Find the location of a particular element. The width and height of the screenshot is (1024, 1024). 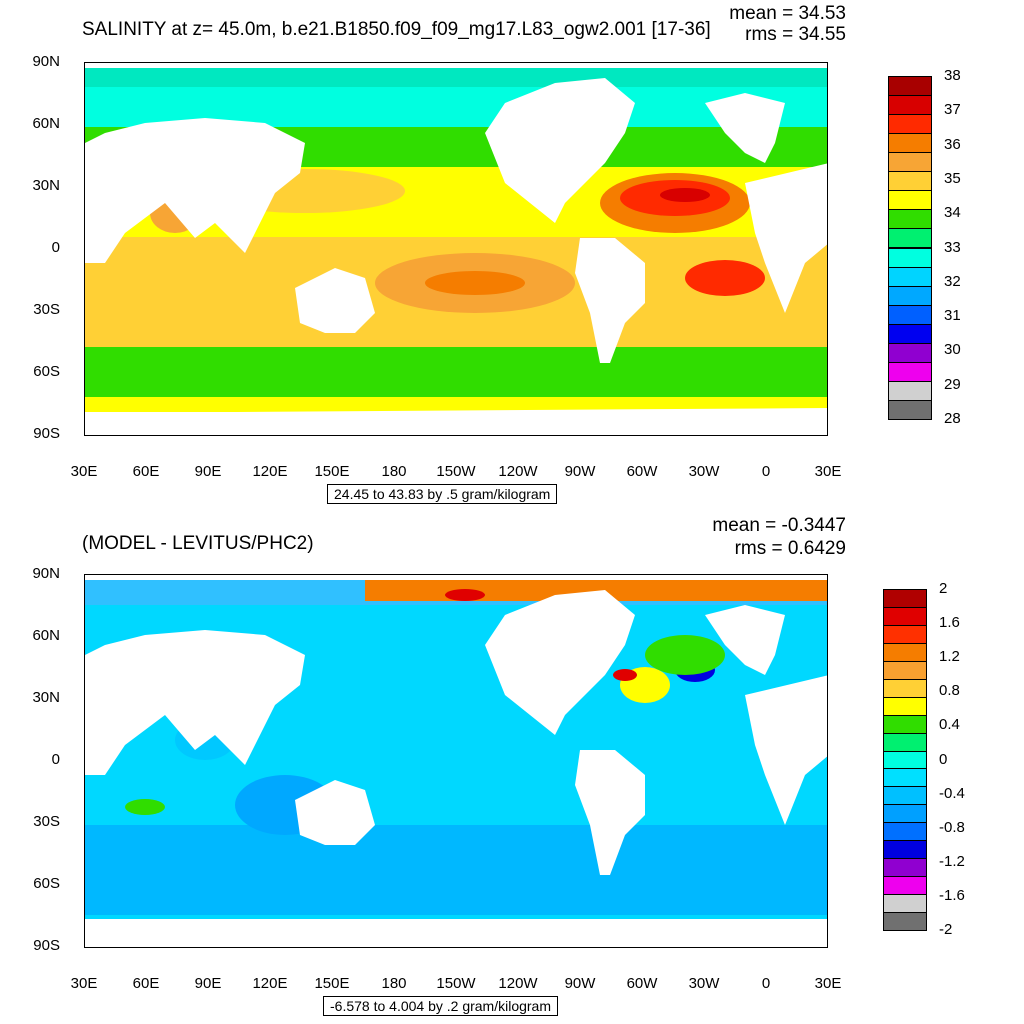

colorbar-label: -0.4 is located at coordinates (952, 793).